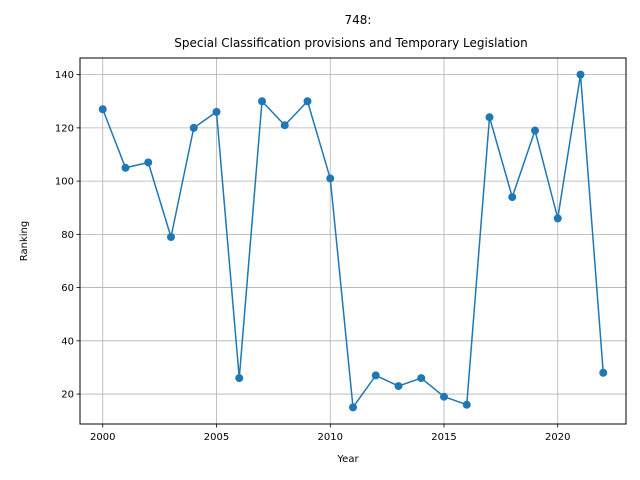 This screenshot has width=640, height=480. I want to click on y-tick-label: 60, so click(67, 288).